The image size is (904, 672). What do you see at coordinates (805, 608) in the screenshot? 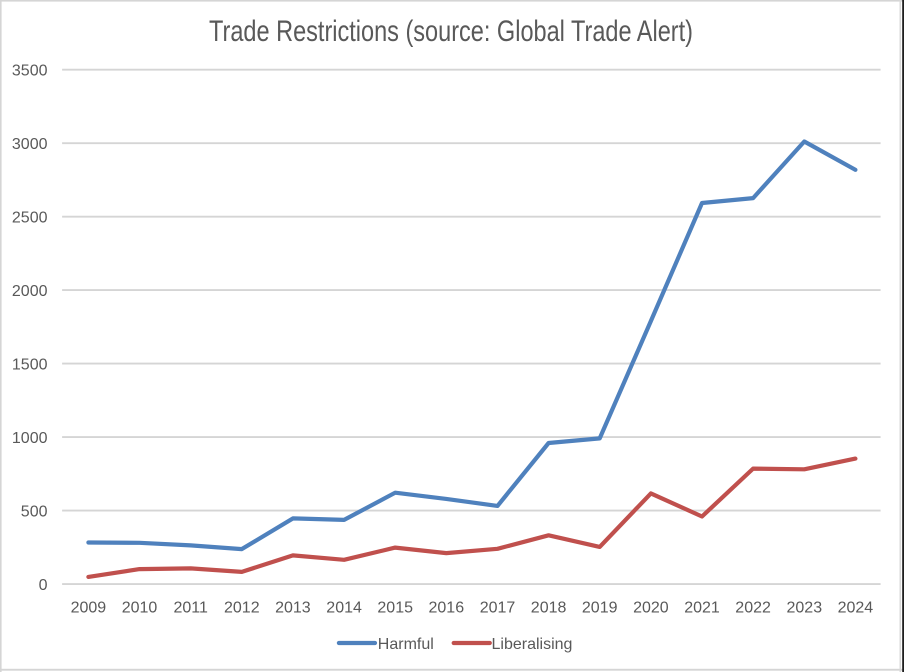
I see `svg-text: 2023` at bounding box center [805, 608].